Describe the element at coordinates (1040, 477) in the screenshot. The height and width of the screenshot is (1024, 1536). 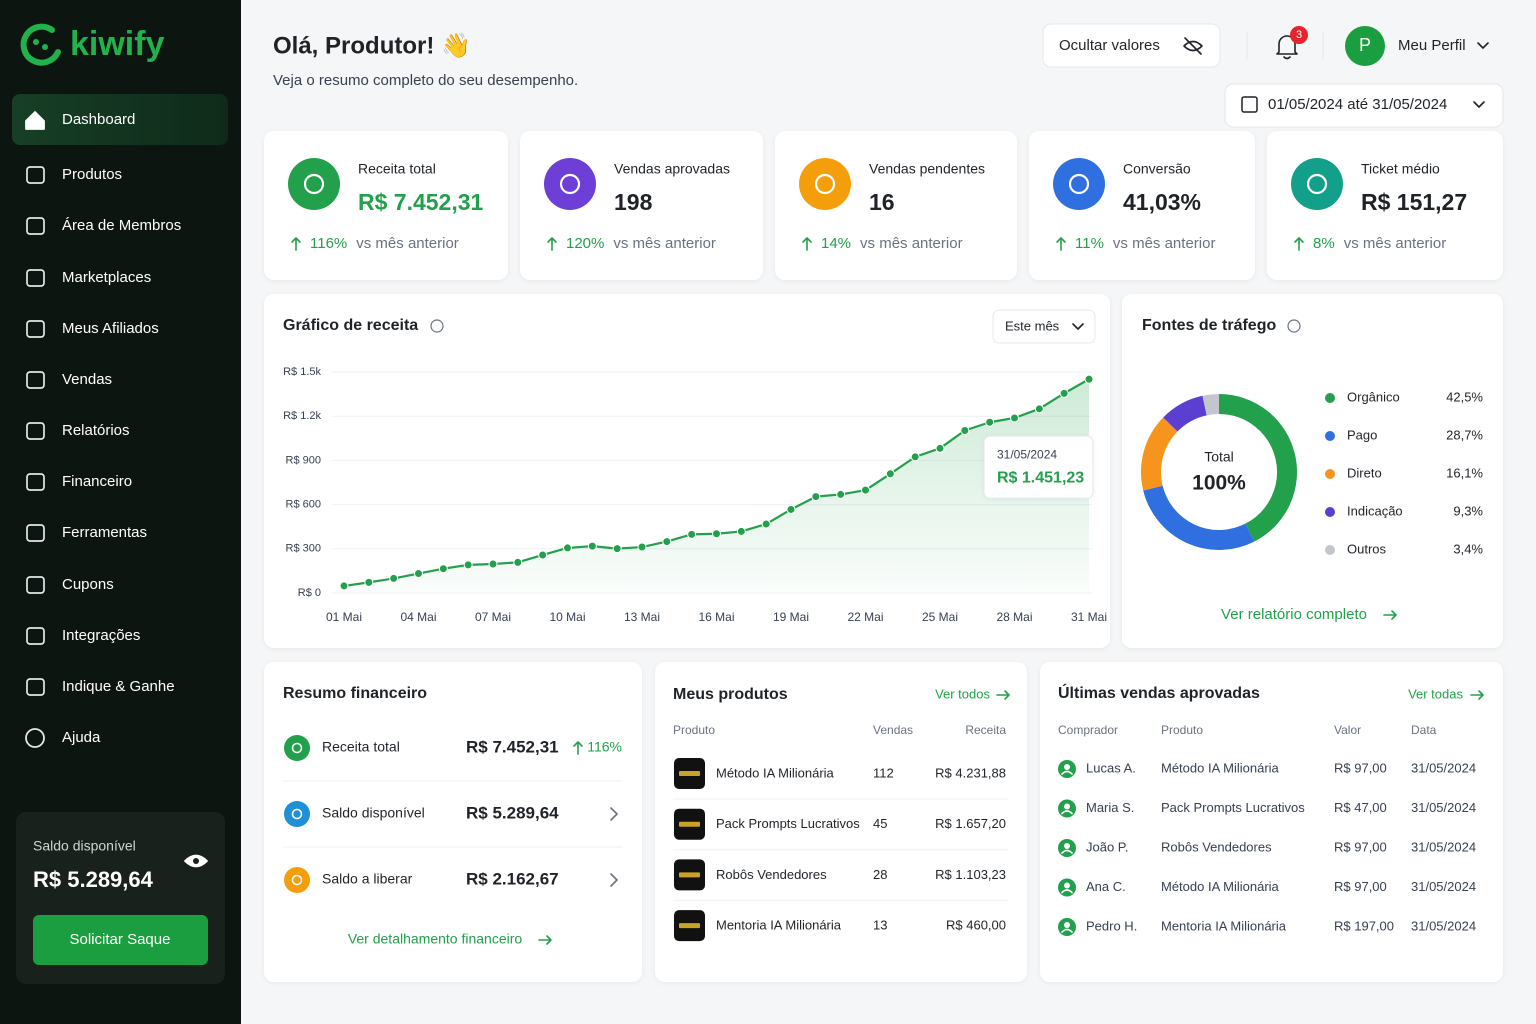
I see `tooltip-value: R$ 1.451,23` at that location.